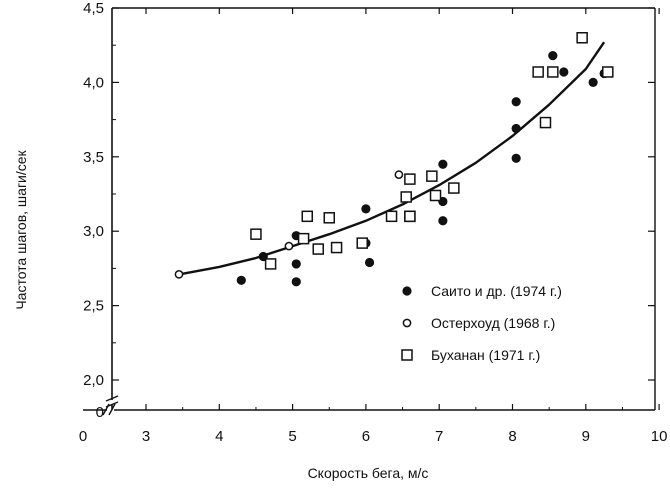  I want to click on x-axis-title: Скорость бега, м/с, so click(368, 473).